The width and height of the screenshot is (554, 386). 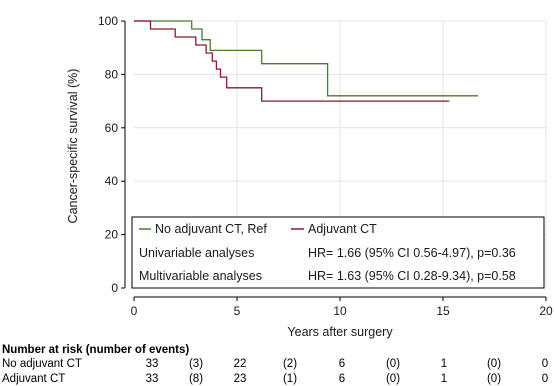 What do you see at coordinates (546, 311) in the screenshot?
I see `x-tick-label: 20` at bounding box center [546, 311].